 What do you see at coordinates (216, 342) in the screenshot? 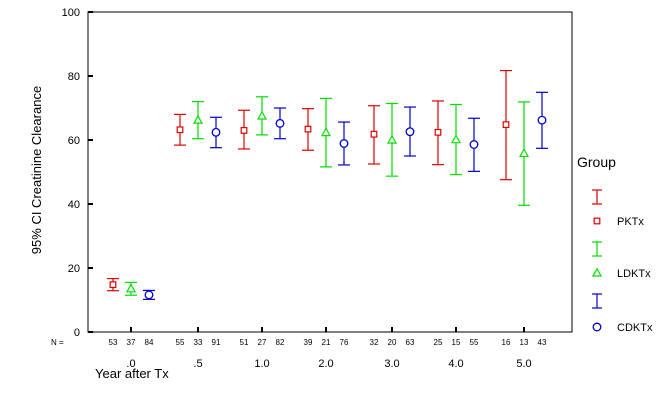
I see `n-value-label: 91` at bounding box center [216, 342].